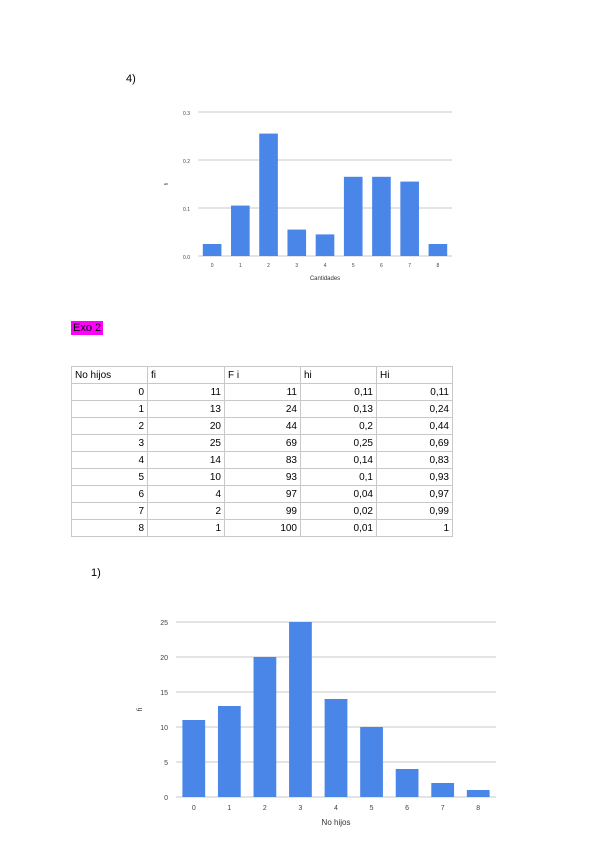 The height and width of the screenshot is (848, 600). I want to click on chart-cantidades: 0.0 0.1 0.2 0.3 0 1 2 3 4 5 6 7 8 Cantidades fi, so click(308, 196).